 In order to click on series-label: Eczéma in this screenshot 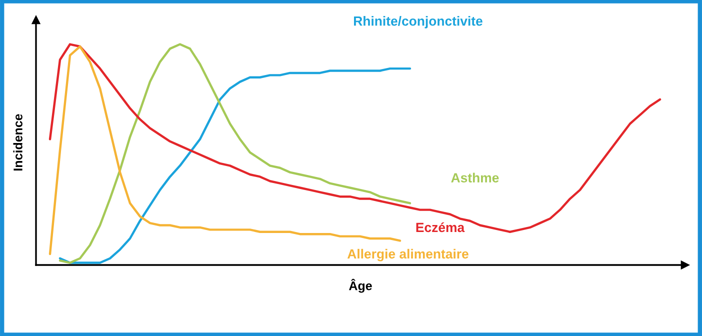, I will do `click(440, 227)`.